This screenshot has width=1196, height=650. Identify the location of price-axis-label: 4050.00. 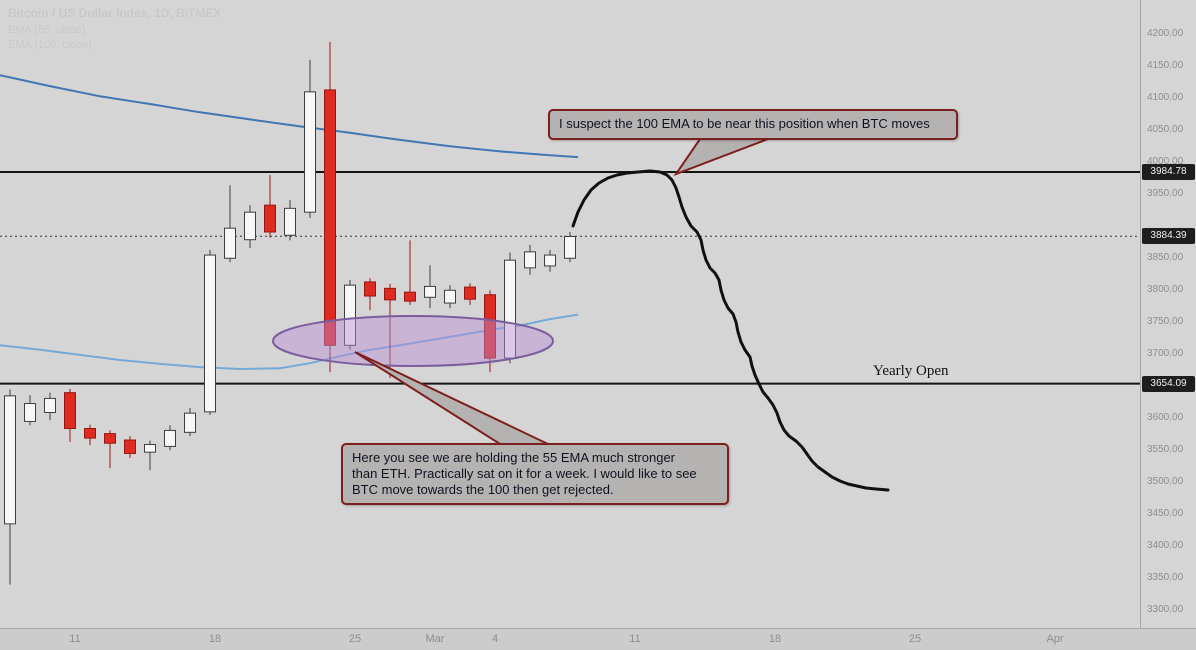
(1165, 130).